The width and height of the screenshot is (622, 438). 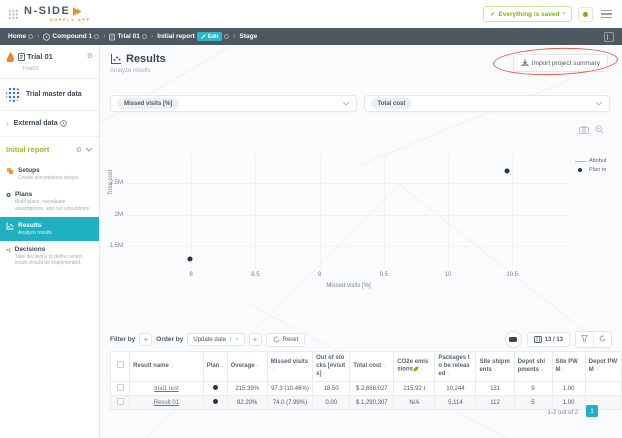 I want to click on column-header-depot_shipments: Depot shipments↑↓, so click(x=533, y=367).